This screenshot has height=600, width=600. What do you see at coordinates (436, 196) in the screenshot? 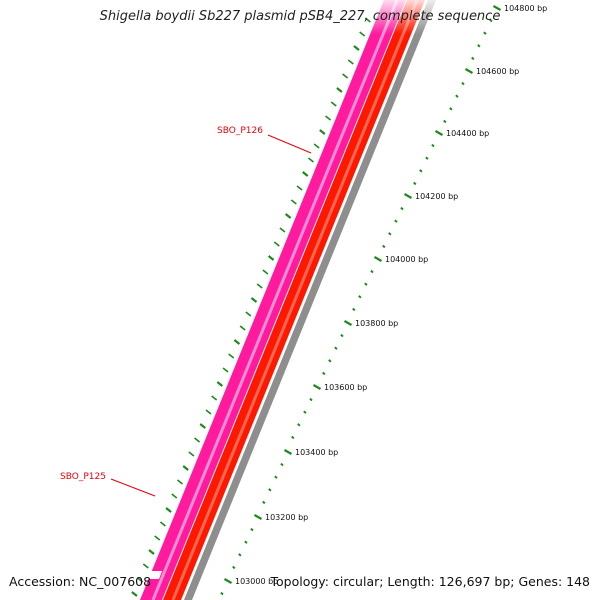
I see `ruler-tick-label: 104200 bp` at bounding box center [436, 196].